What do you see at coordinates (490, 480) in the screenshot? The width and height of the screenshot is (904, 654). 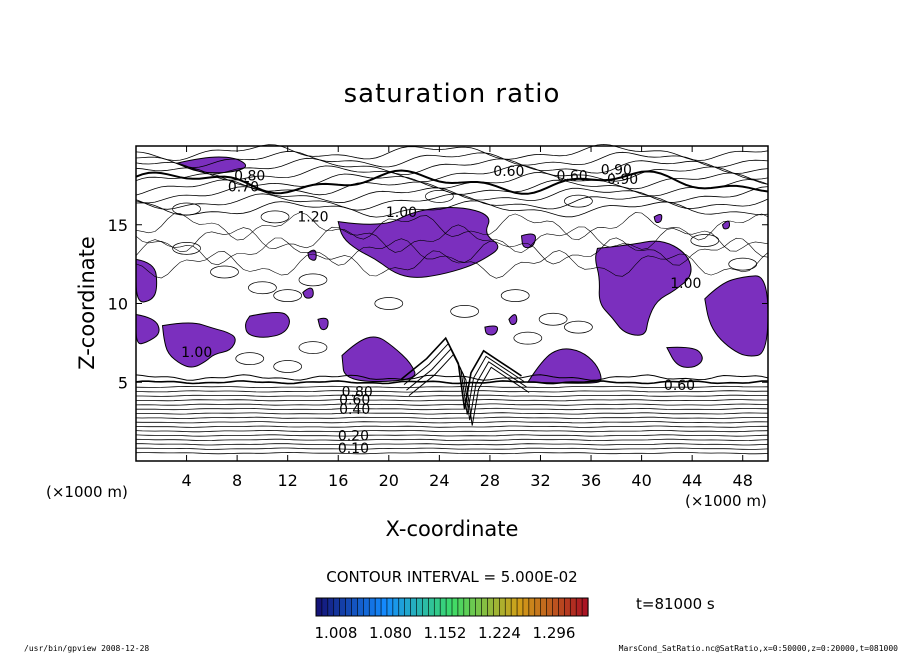 I see `x-tick-label: 28` at bounding box center [490, 480].